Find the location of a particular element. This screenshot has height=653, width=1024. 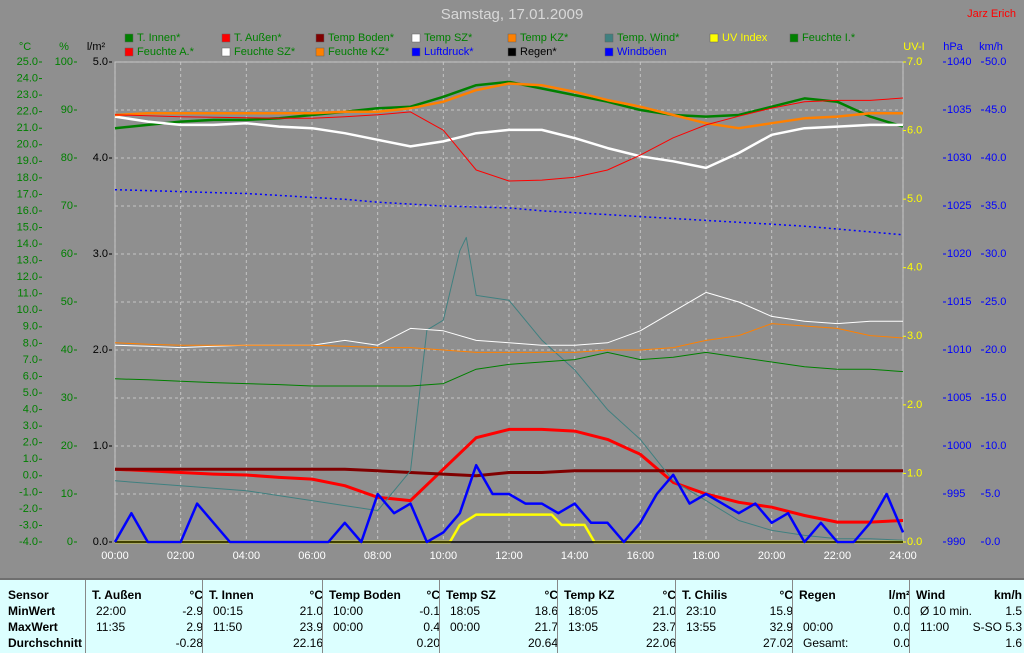

y-tick-label: 22.0 is located at coordinates (27, 112).